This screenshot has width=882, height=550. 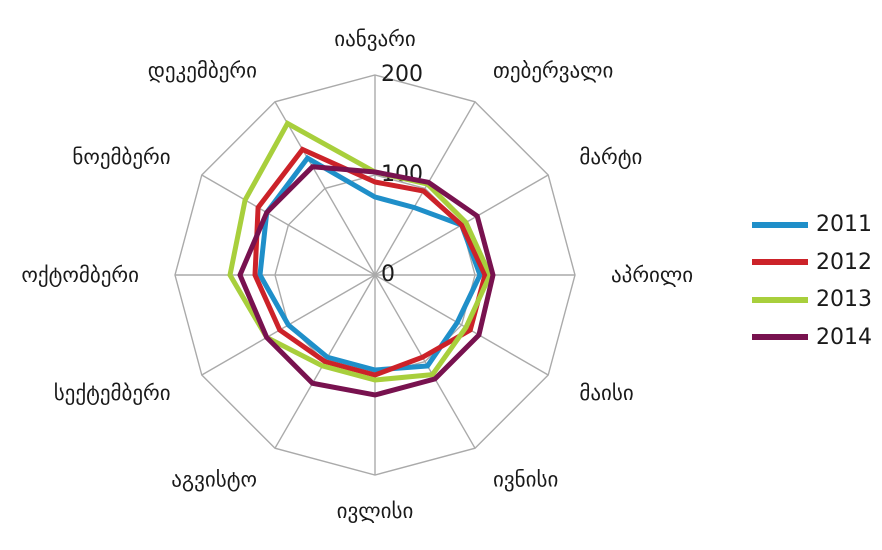 I want to click on category-label: ოქტომბერი, so click(x=80, y=275).